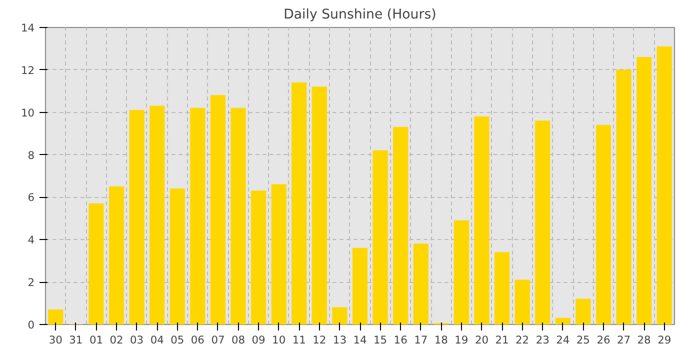  What do you see at coordinates (502, 340) in the screenshot?
I see `x-tick-label: 21` at bounding box center [502, 340].